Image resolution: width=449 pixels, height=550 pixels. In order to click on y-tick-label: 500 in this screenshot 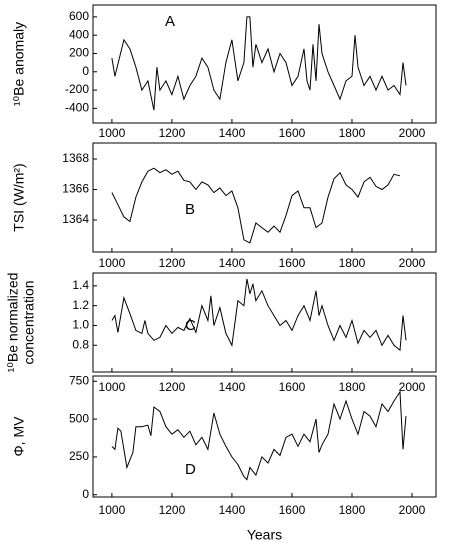, I will do `click(79, 418)`.